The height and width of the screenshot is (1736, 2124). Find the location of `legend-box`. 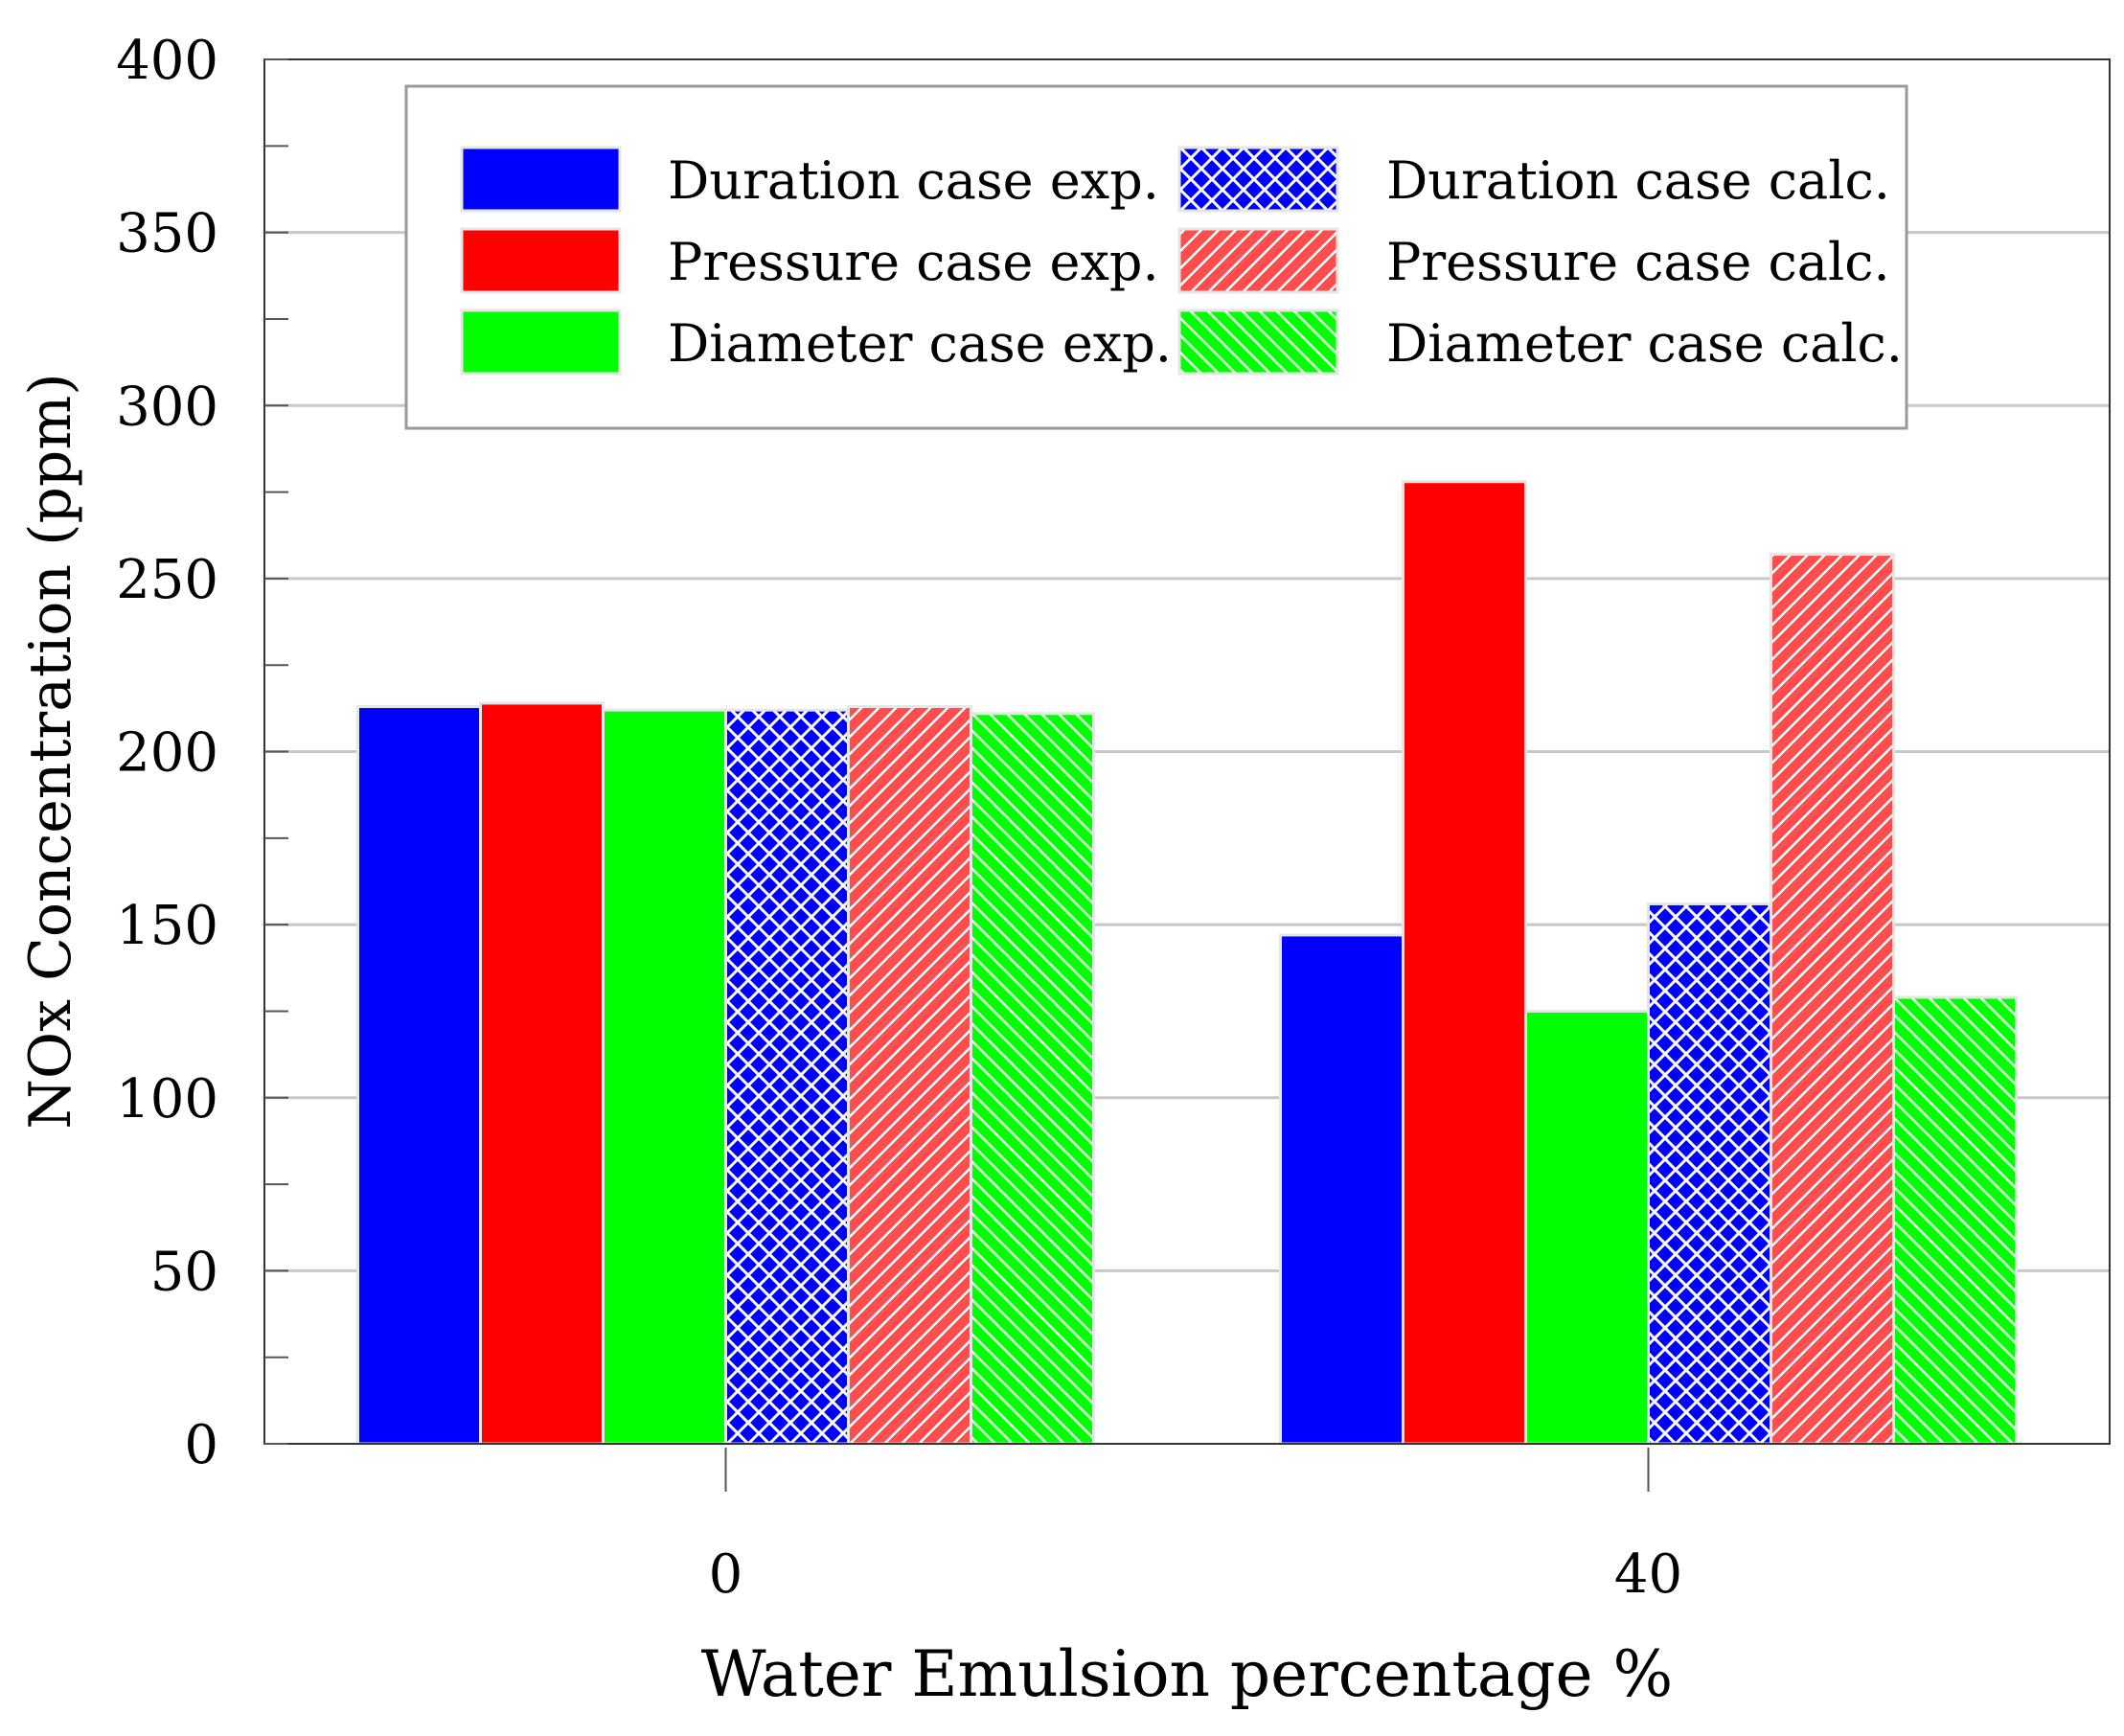

legend-box is located at coordinates (1156, 257).